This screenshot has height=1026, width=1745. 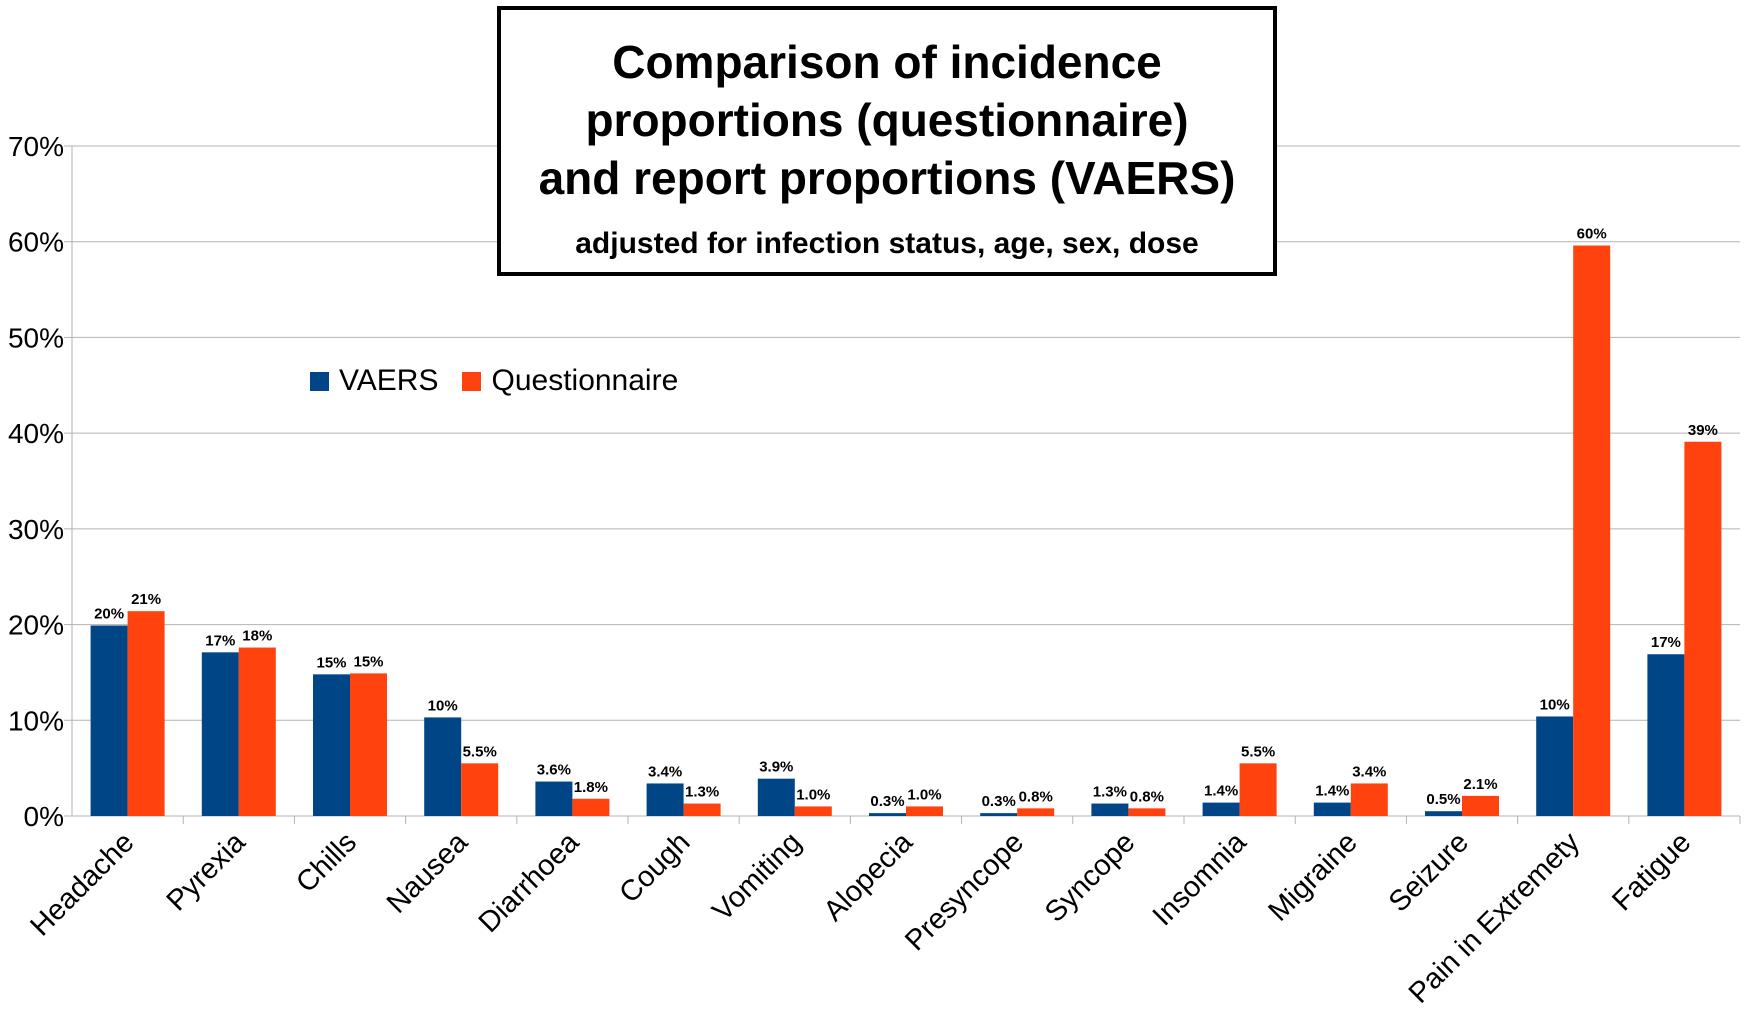 What do you see at coordinates (257, 636) in the screenshot?
I see `bar-data-label: 18%` at bounding box center [257, 636].